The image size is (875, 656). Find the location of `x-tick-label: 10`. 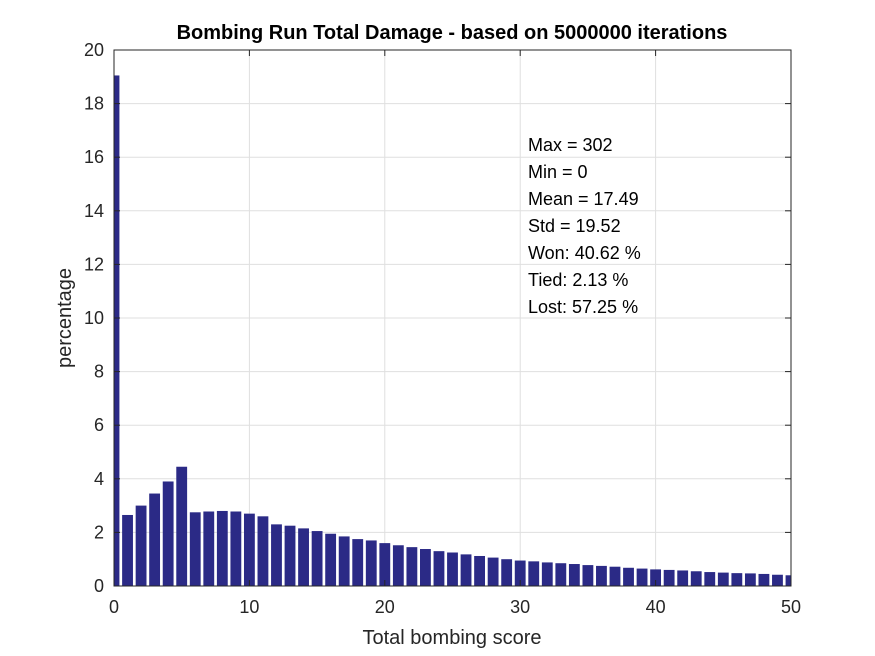

x-tick-label: 10 is located at coordinates (249, 607).